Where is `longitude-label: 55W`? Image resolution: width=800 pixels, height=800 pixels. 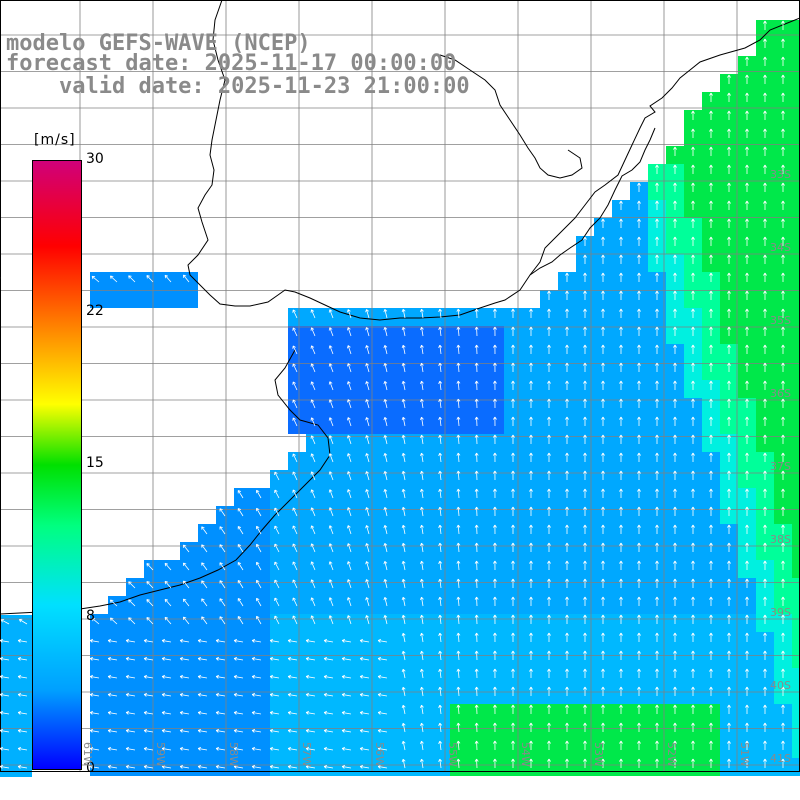
longitude-label: 55W is located at coordinates (452, 754).